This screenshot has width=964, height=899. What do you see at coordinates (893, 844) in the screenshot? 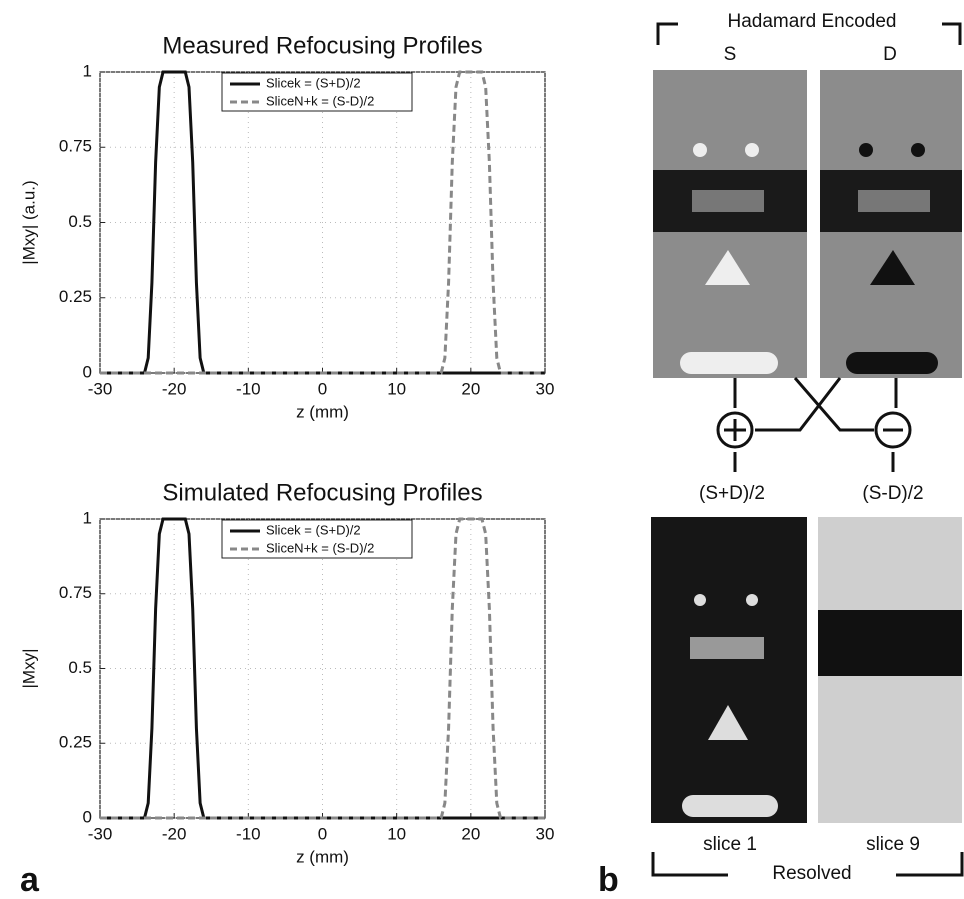
I see `label: slice 9` at bounding box center [893, 844].